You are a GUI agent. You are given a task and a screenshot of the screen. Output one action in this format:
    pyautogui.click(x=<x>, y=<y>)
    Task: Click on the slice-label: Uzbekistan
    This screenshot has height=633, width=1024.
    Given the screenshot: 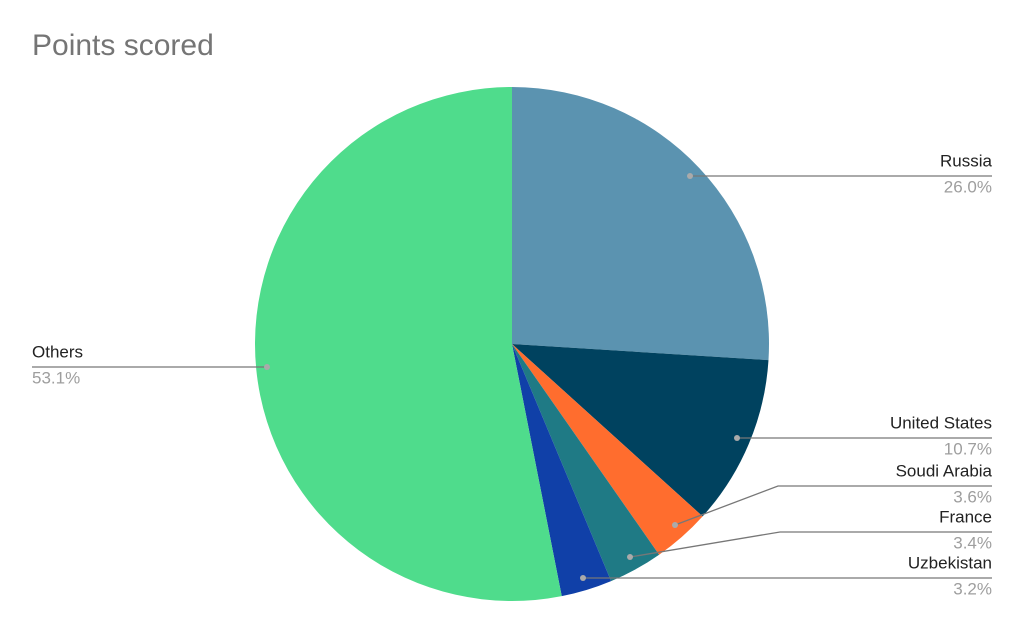 What is the action you would take?
    pyautogui.click(x=950, y=562)
    